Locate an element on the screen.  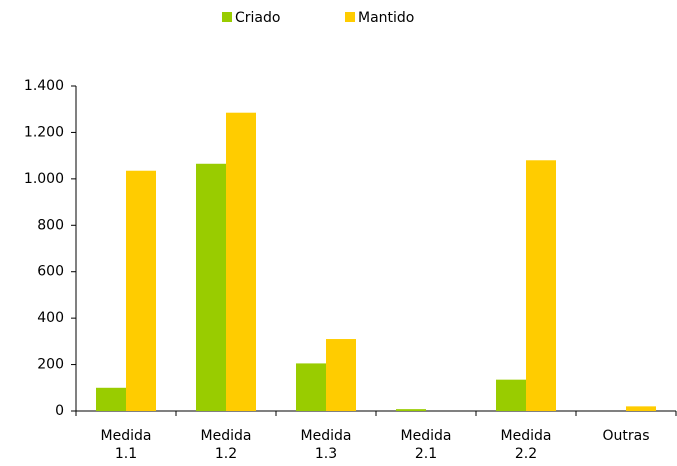
y-tick-label: 600 is located at coordinates (50, 272).